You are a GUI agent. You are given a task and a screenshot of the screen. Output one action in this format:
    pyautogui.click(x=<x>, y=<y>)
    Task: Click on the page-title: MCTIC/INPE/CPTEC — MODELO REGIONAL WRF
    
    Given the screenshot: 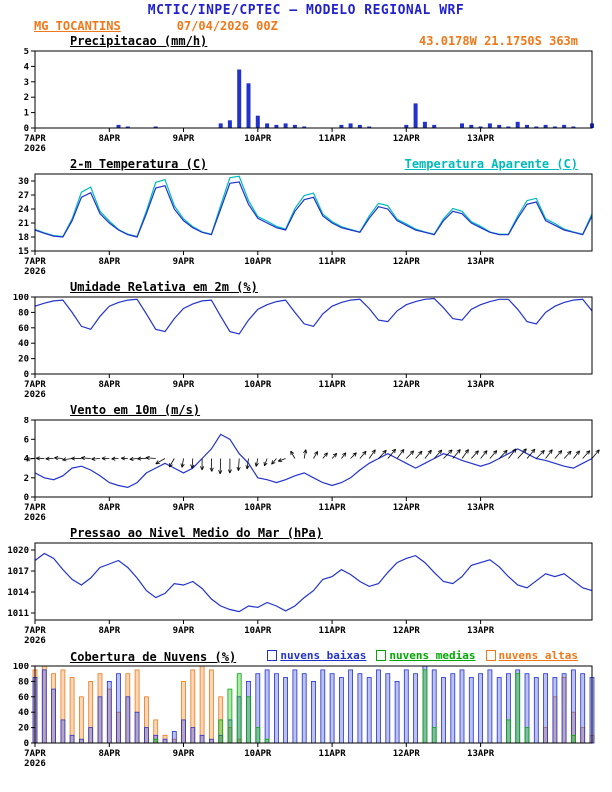 What is the action you would take?
    pyautogui.click(x=306, y=10)
    